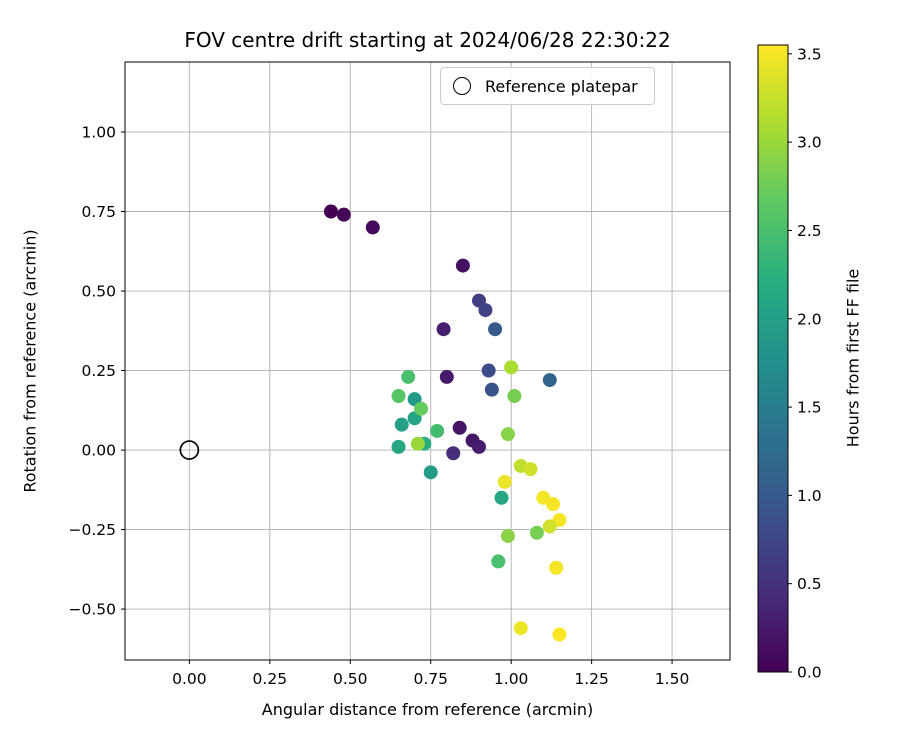  I want to click on colorbar-tick-label: 2.5, so click(809, 231).